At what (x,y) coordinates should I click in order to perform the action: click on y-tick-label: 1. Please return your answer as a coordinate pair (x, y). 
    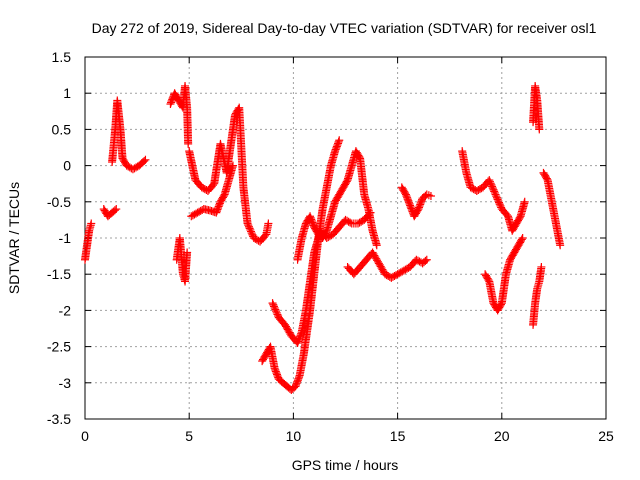
    Looking at the image, I should click on (67, 93).